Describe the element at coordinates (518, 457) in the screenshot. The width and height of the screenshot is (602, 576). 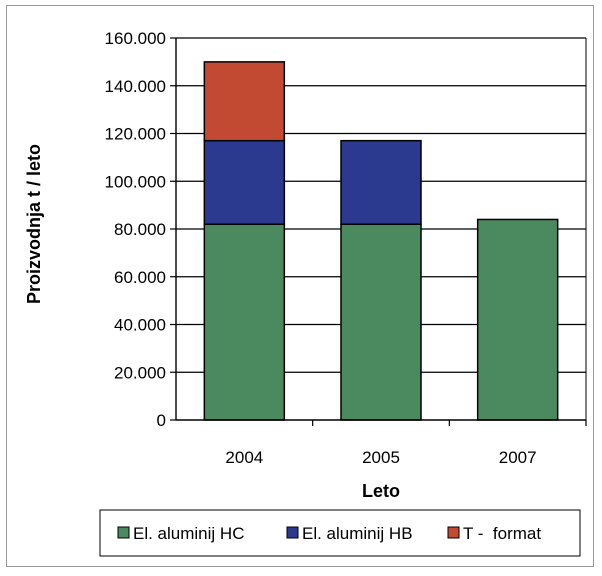
I see `x-tick-label: 2007` at that location.